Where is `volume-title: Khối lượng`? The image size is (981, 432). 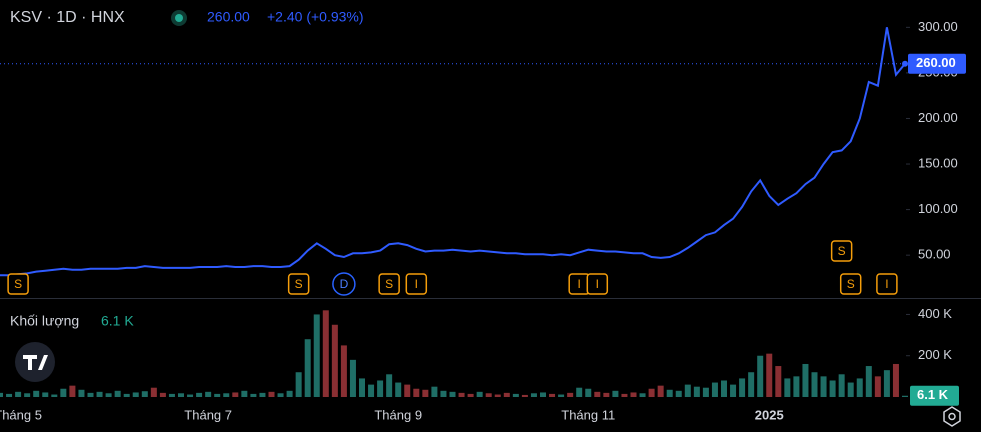
volume-title: Khối lượng is located at coordinates (44, 321).